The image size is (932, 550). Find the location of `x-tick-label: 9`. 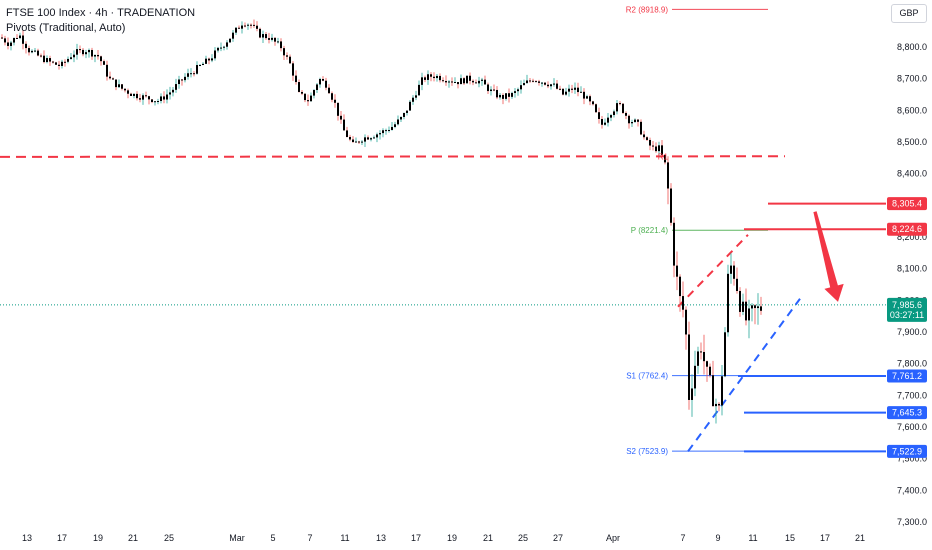

x-tick-label: 9 is located at coordinates (717, 538).